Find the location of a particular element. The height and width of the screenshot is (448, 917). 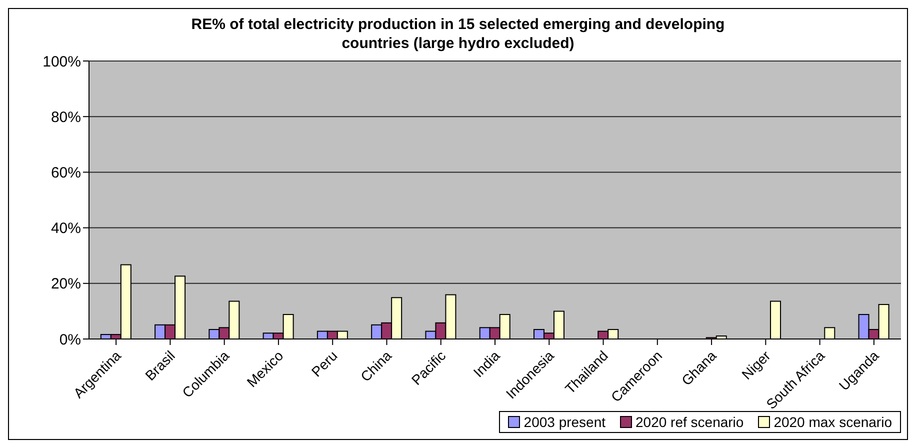

y-tick-label: 100% is located at coordinates (61, 61).